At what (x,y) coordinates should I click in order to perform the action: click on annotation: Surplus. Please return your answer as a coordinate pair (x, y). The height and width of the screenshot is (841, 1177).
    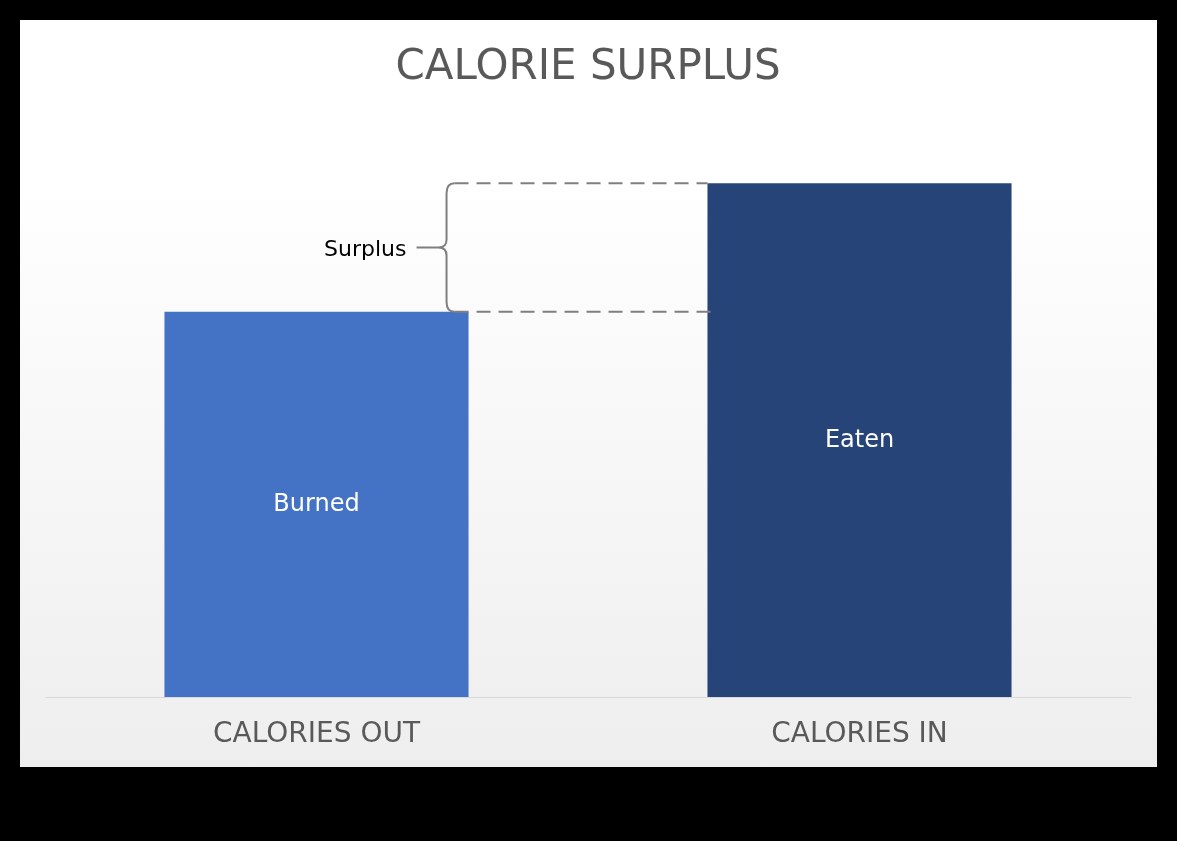
    Looking at the image, I should click on (365, 248).